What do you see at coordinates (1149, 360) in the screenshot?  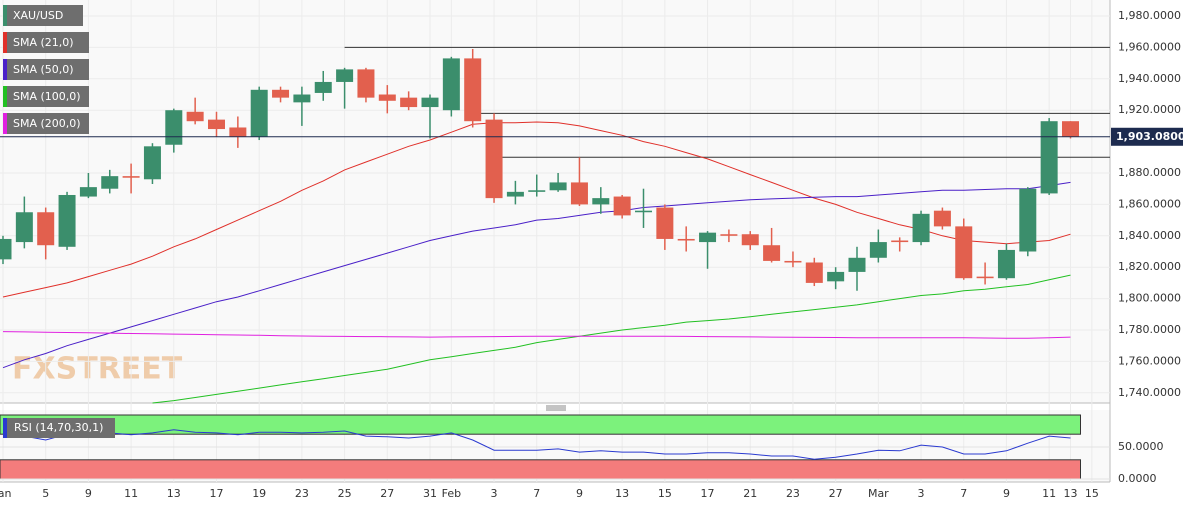 I see `y-tick-label: 1,760.0000` at bounding box center [1149, 360].